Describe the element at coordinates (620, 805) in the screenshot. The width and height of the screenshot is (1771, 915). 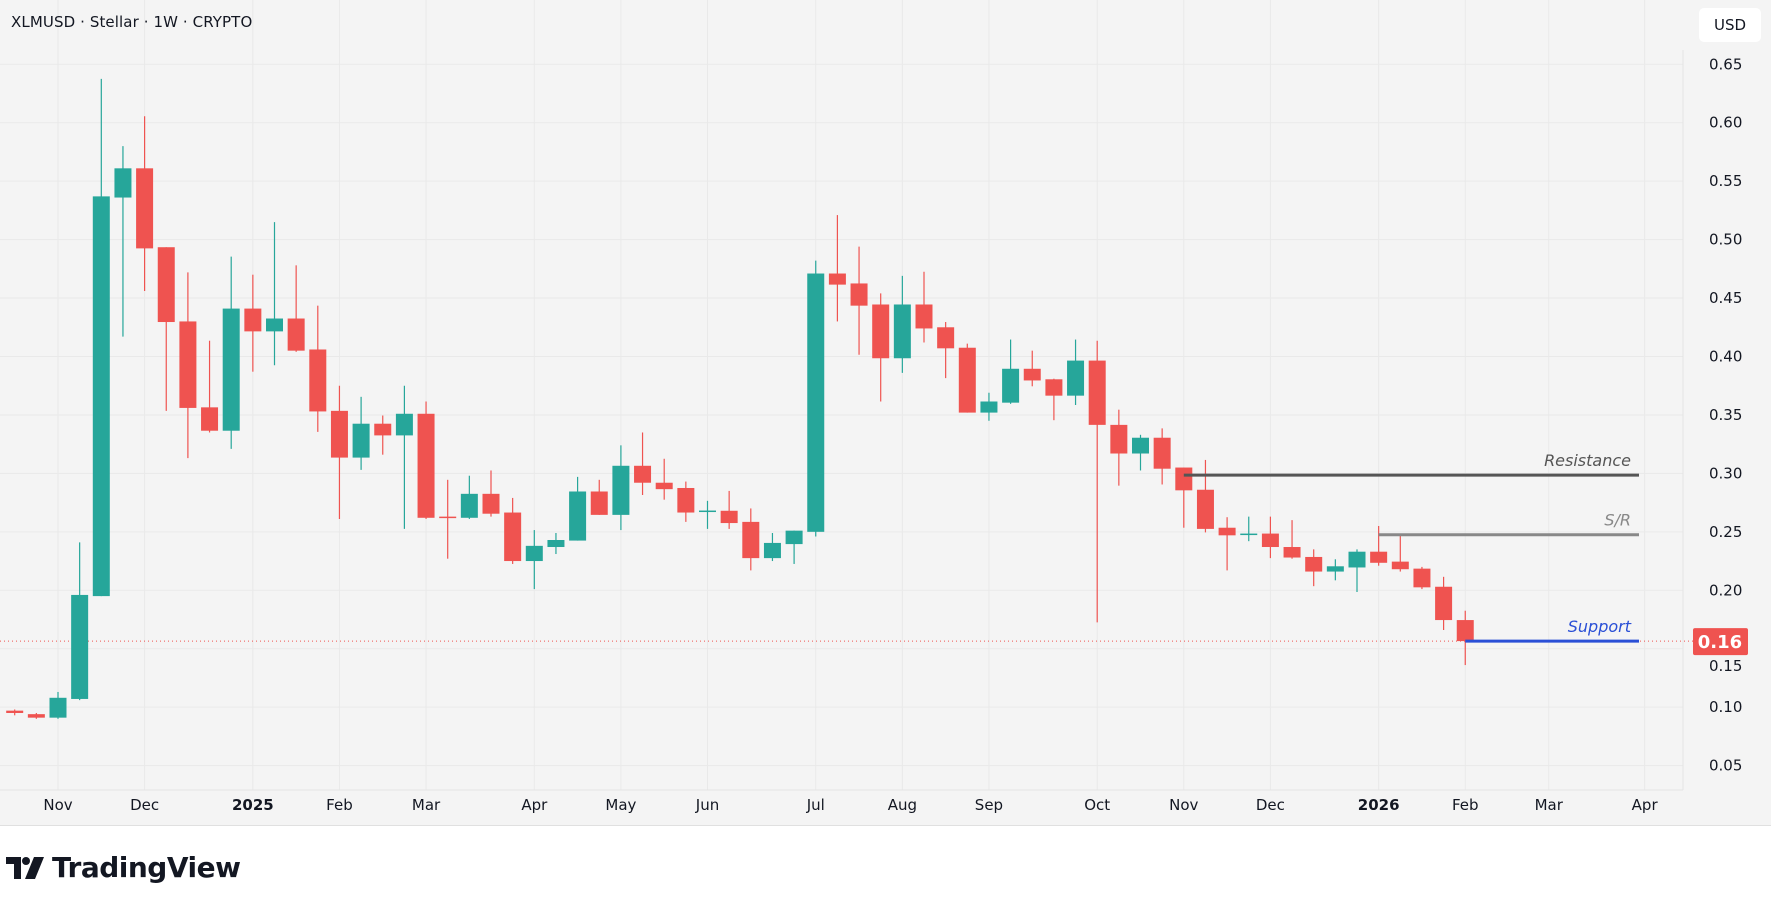
I see `time-tick-label: May` at that location.